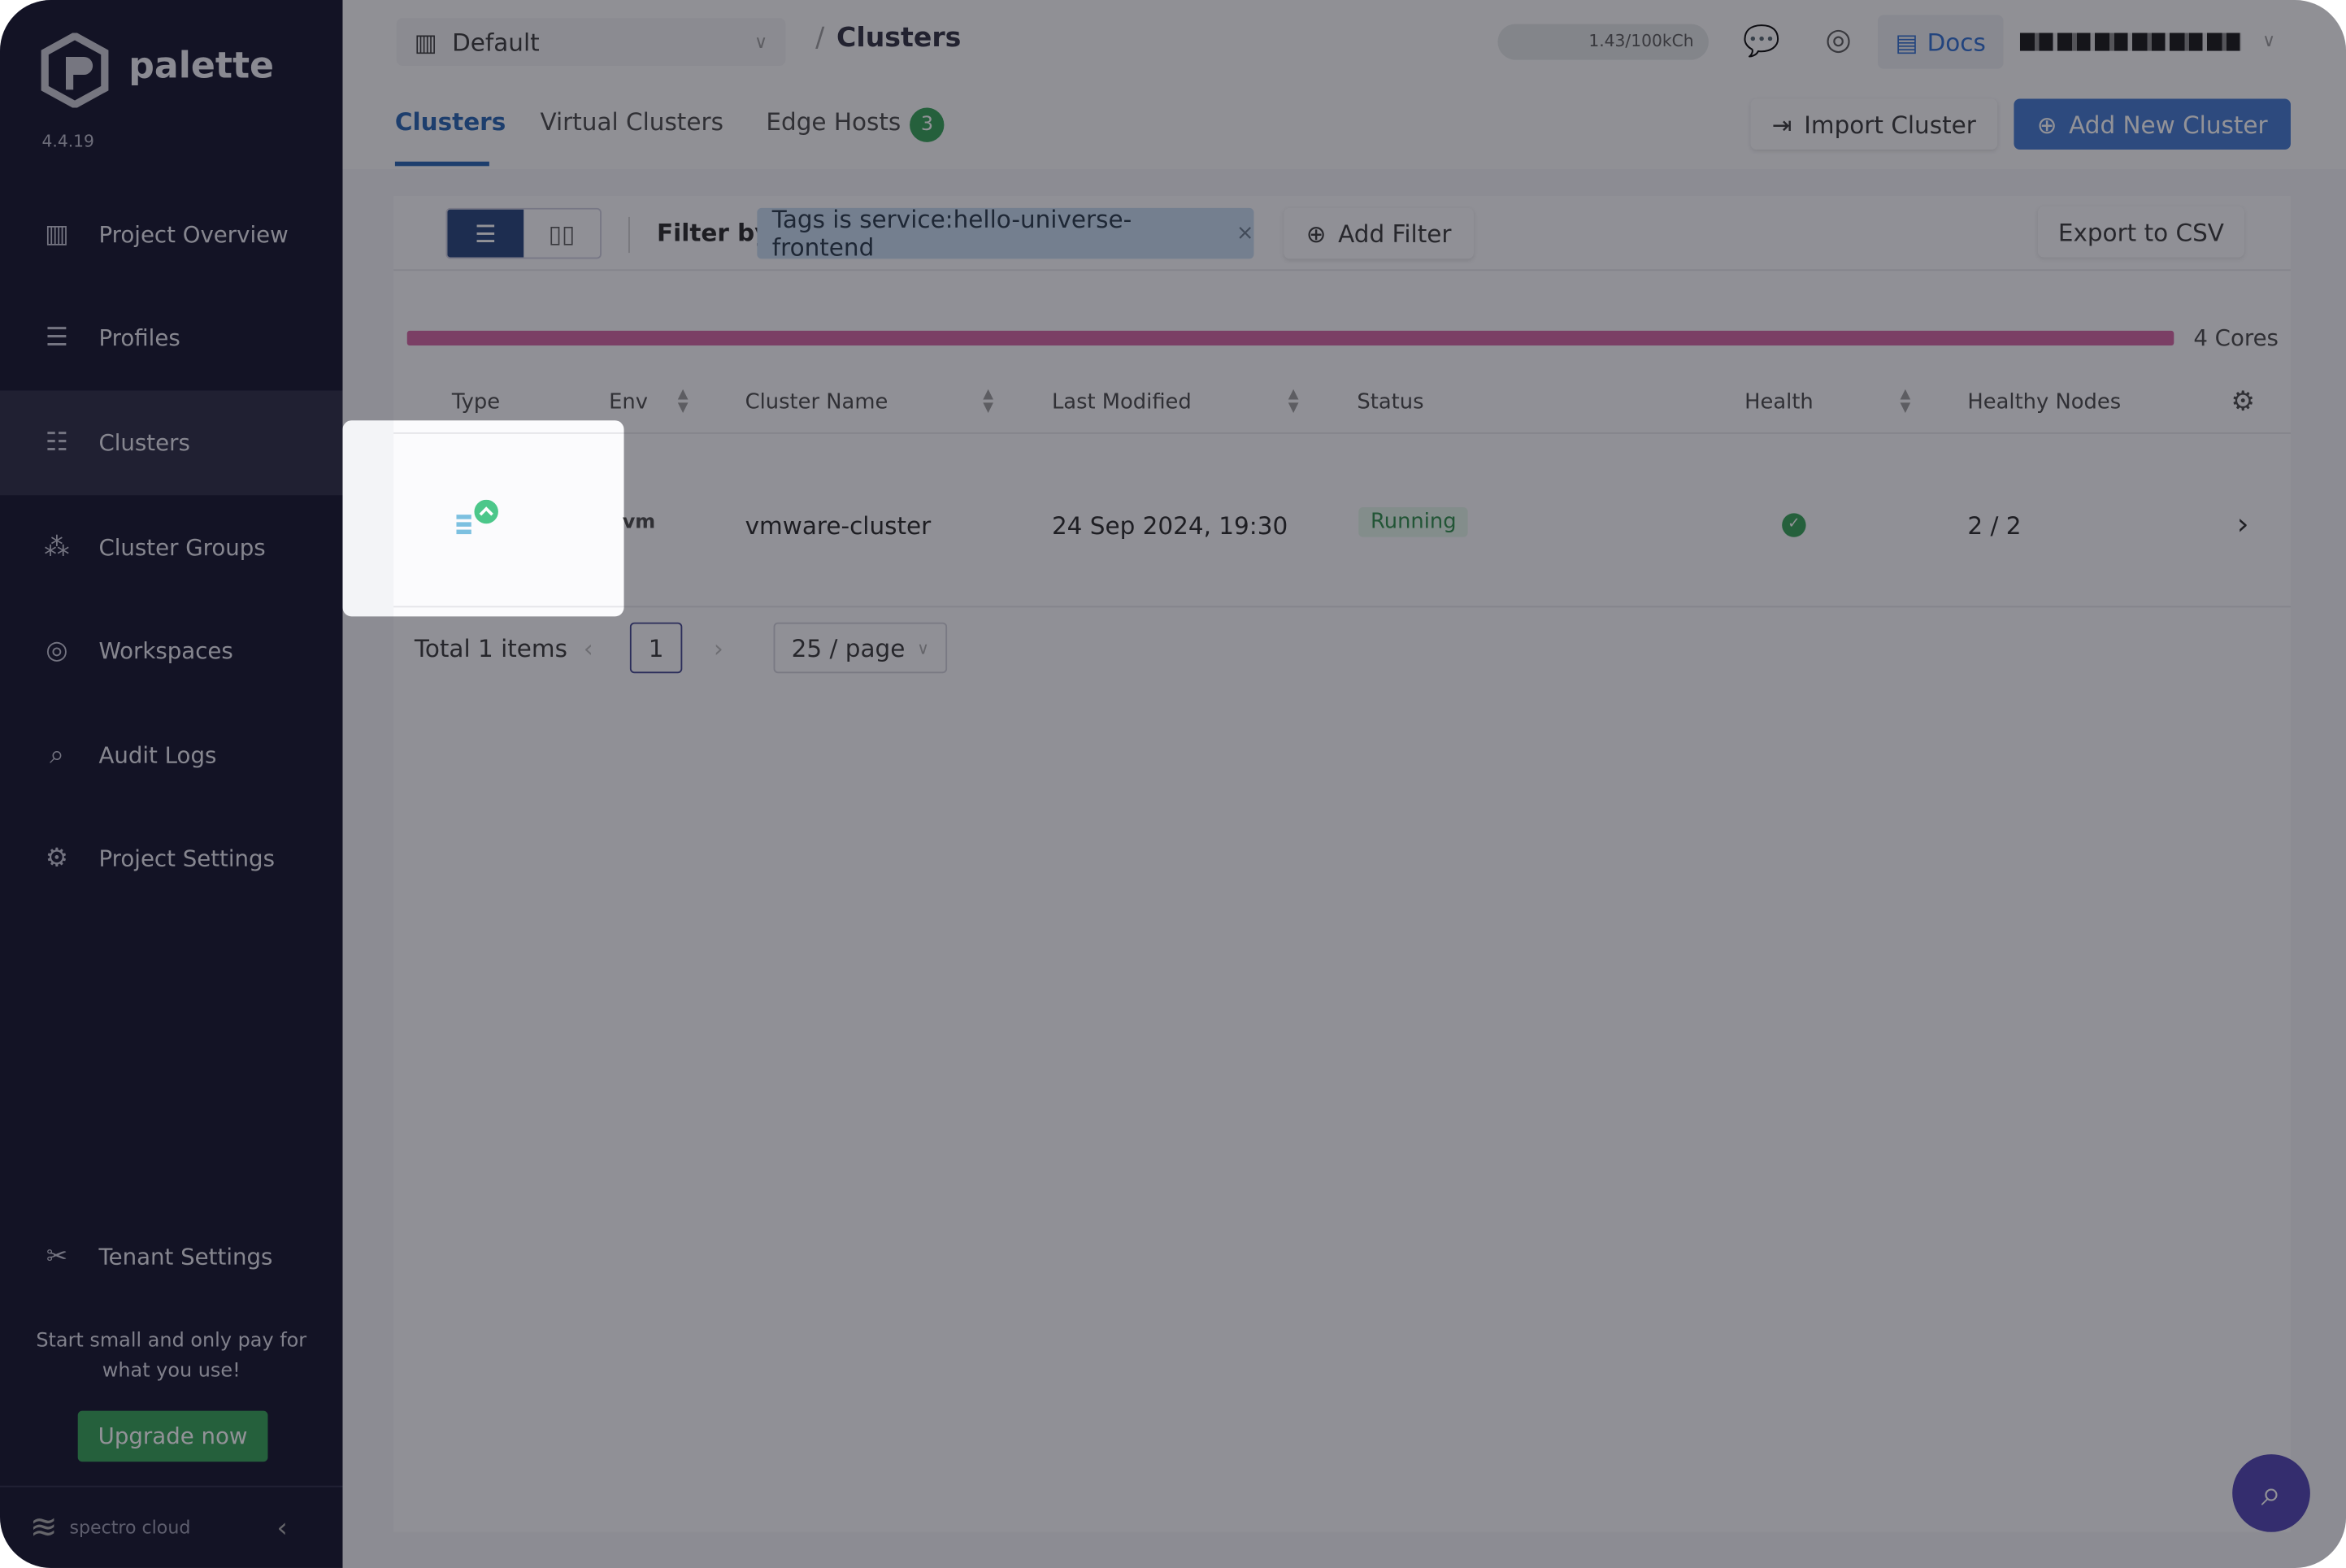 Image resolution: width=2346 pixels, height=1568 pixels. What do you see at coordinates (1956, 42) in the screenshot?
I see `docs-label: Docs` at bounding box center [1956, 42].